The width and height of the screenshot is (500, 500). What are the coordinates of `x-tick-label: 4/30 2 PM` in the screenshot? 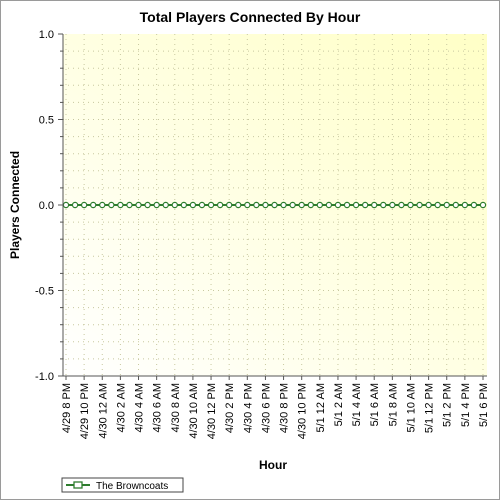 It's located at (230, 408).